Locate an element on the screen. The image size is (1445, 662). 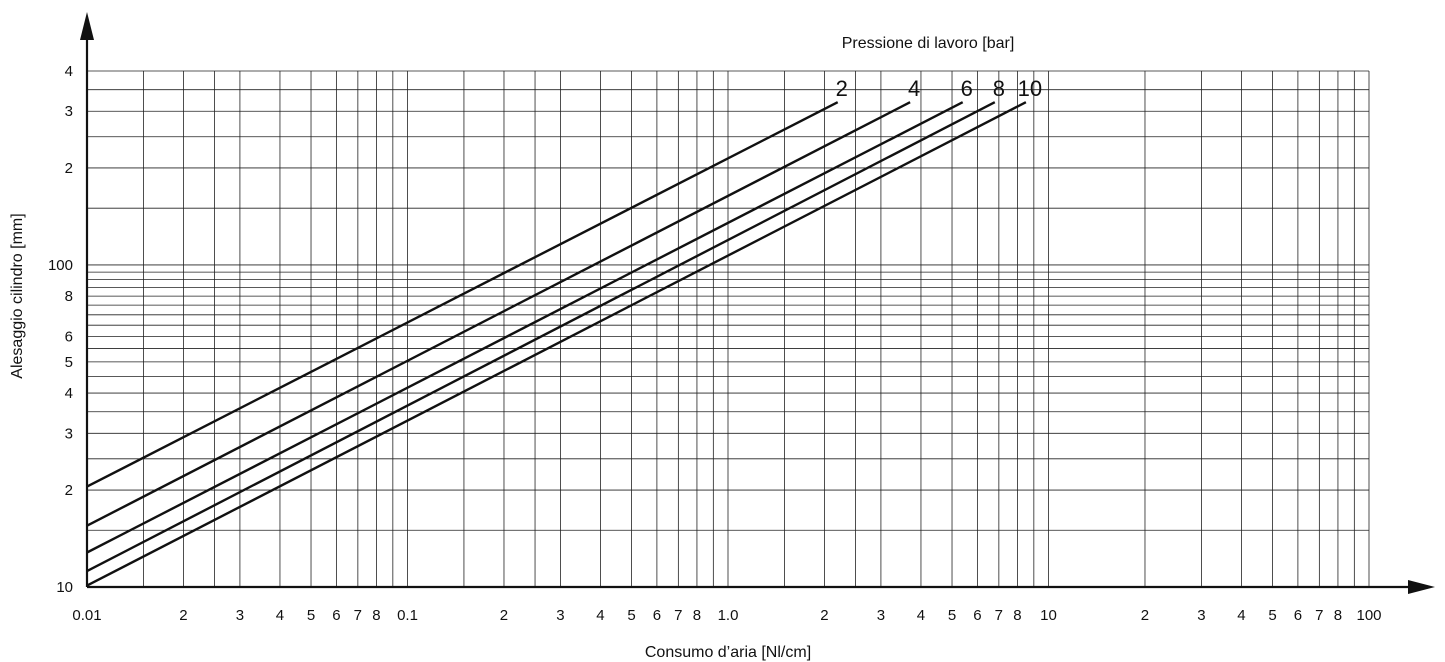
series-label-8: 8 is located at coordinates (999, 88).